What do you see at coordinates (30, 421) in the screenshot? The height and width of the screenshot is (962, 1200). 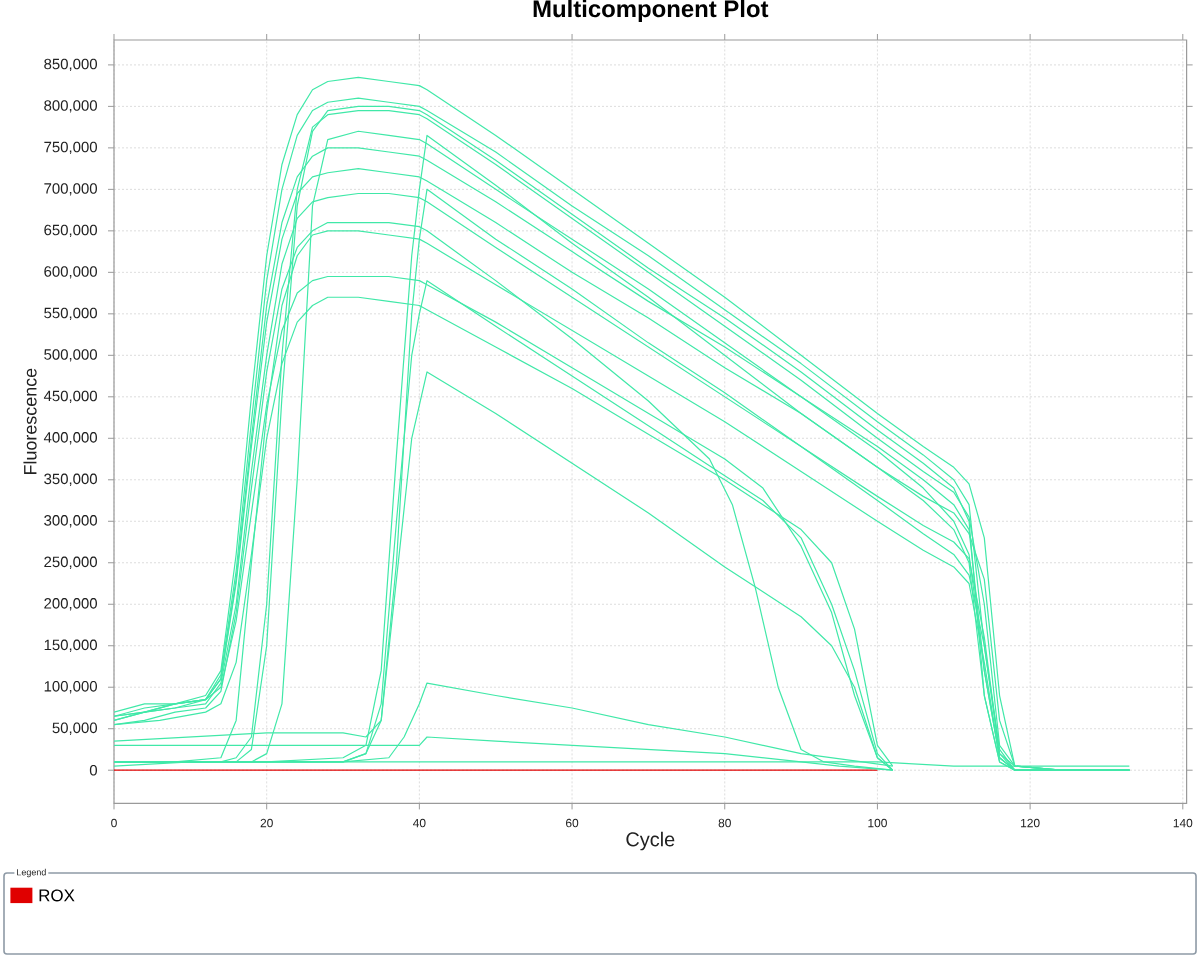 I see `y-axis-title: Fluorescence` at bounding box center [30, 421].